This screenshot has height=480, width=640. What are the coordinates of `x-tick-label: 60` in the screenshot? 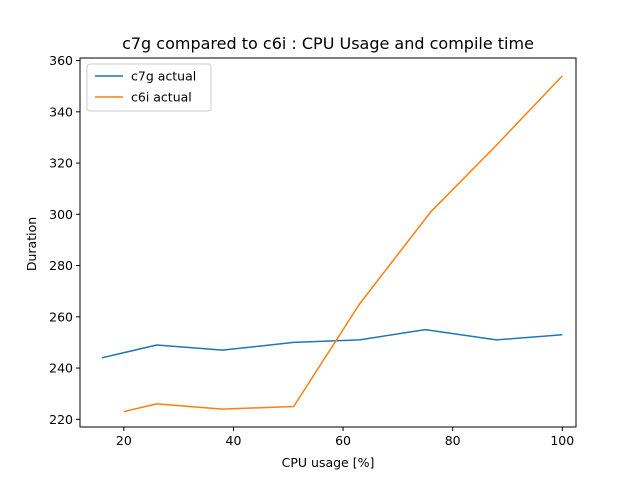 It's located at (343, 440).